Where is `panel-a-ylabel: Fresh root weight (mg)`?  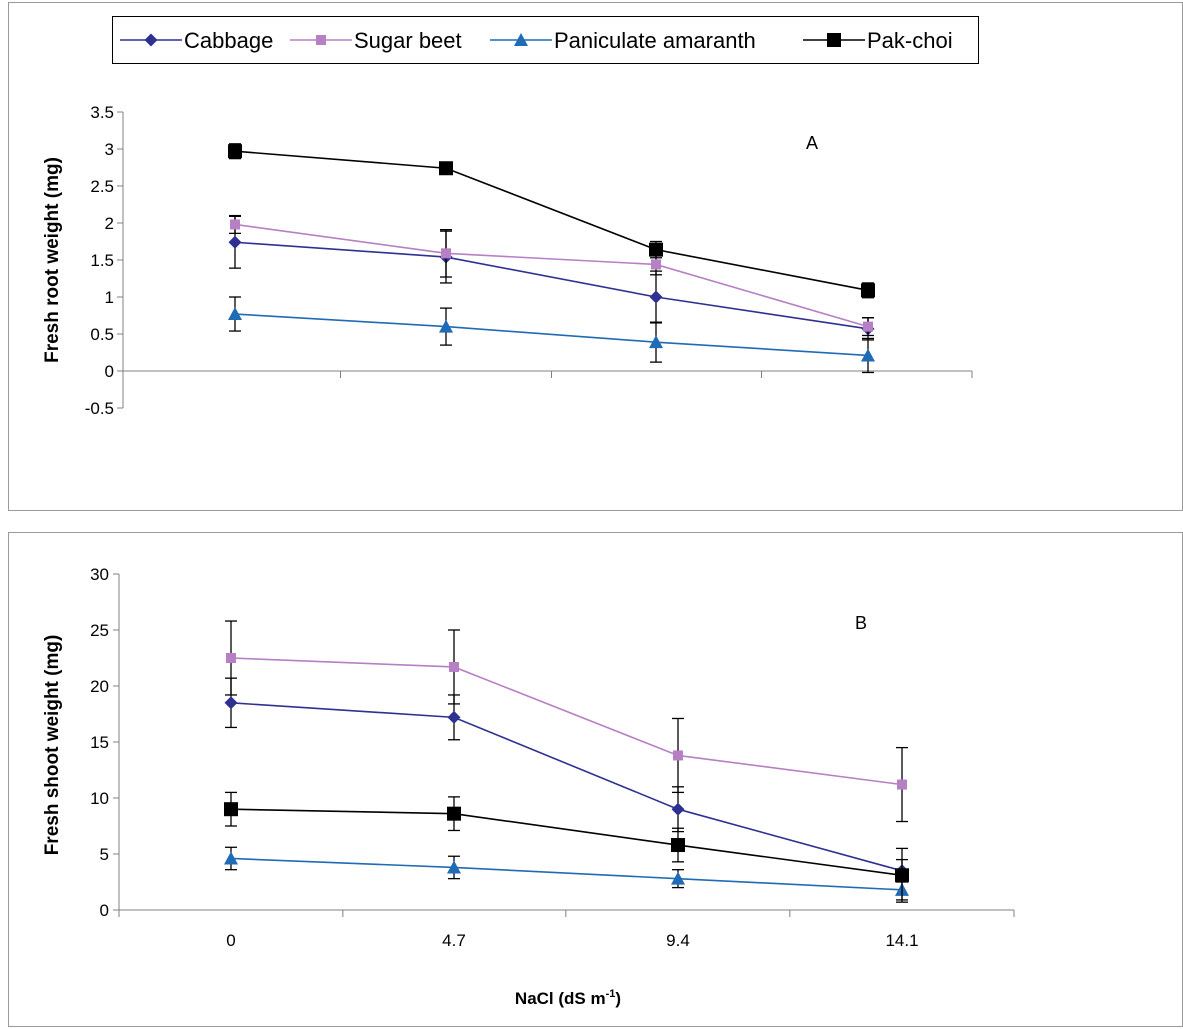
panel-a-ylabel: Fresh root weight (mg) is located at coordinates (52, 260).